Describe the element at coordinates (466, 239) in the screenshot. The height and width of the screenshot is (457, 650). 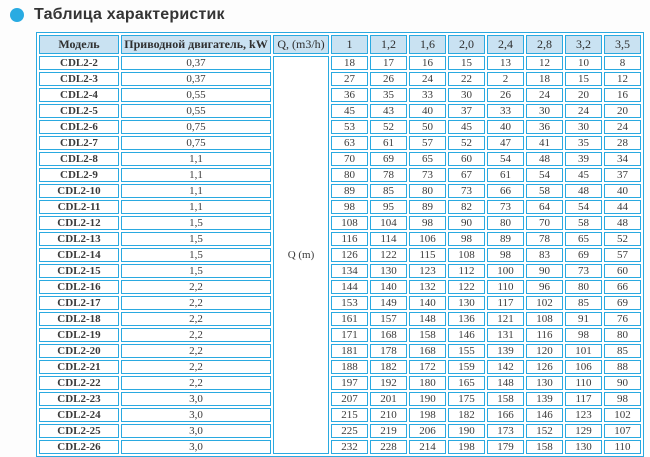
I see `value-cell: 98` at that location.